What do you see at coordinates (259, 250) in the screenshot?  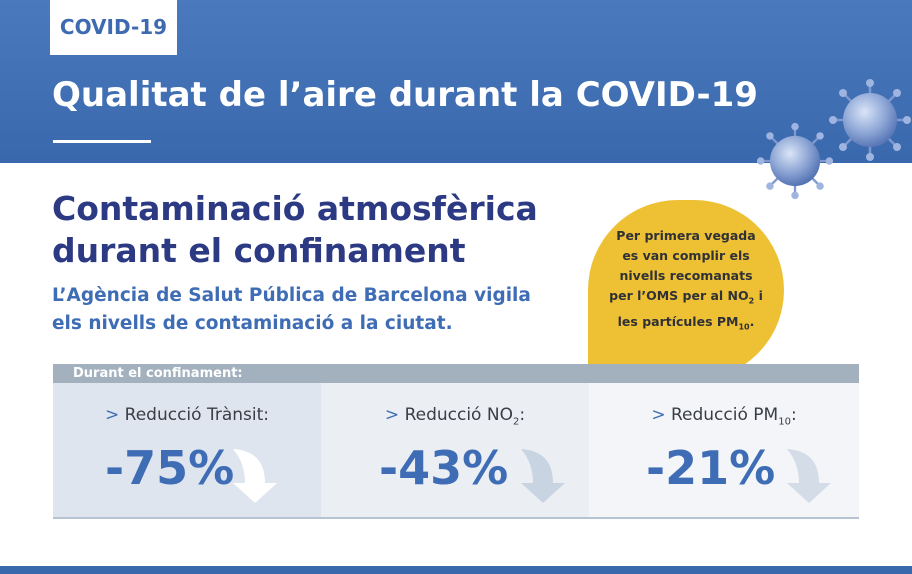 I see `section-title-line: durant el confinament` at bounding box center [259, 250].